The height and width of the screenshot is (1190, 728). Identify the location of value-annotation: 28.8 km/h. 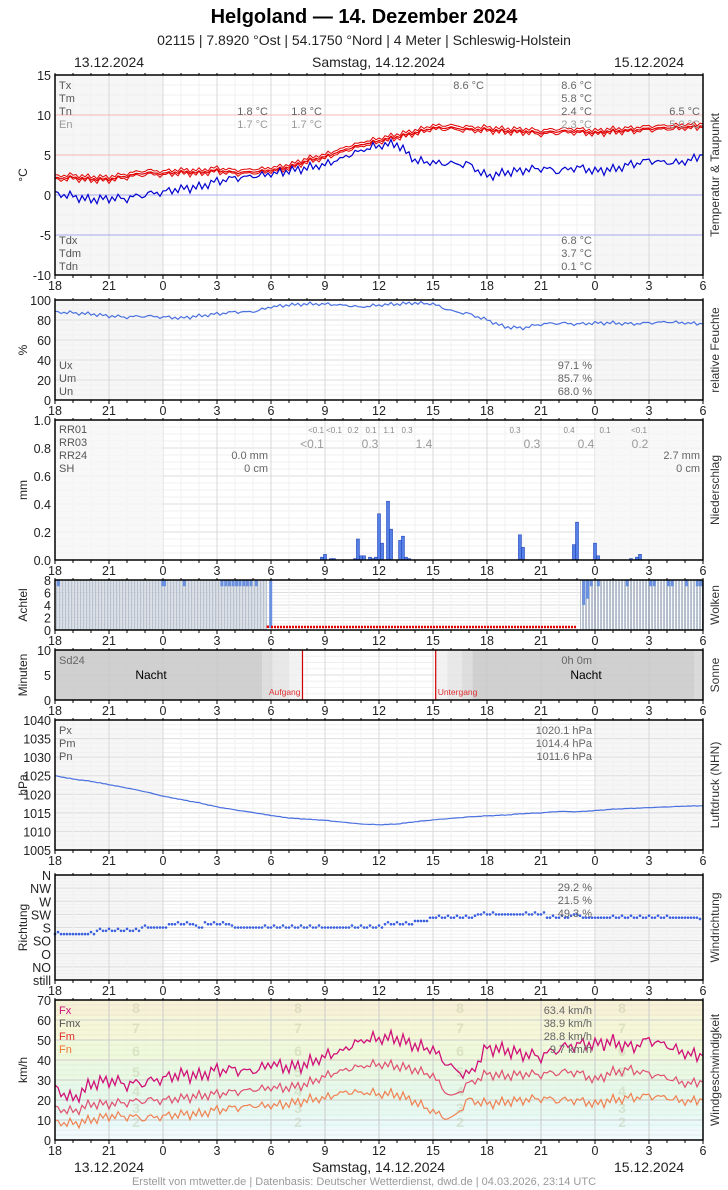
(568, 1037).